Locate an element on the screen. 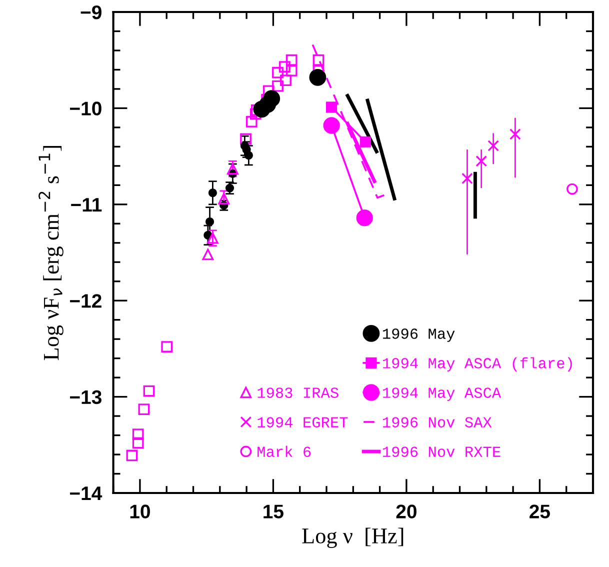 This screenshot has width=609, height=567. legend-label: 1996 Nov SAX is located at coordinates (437, 422).